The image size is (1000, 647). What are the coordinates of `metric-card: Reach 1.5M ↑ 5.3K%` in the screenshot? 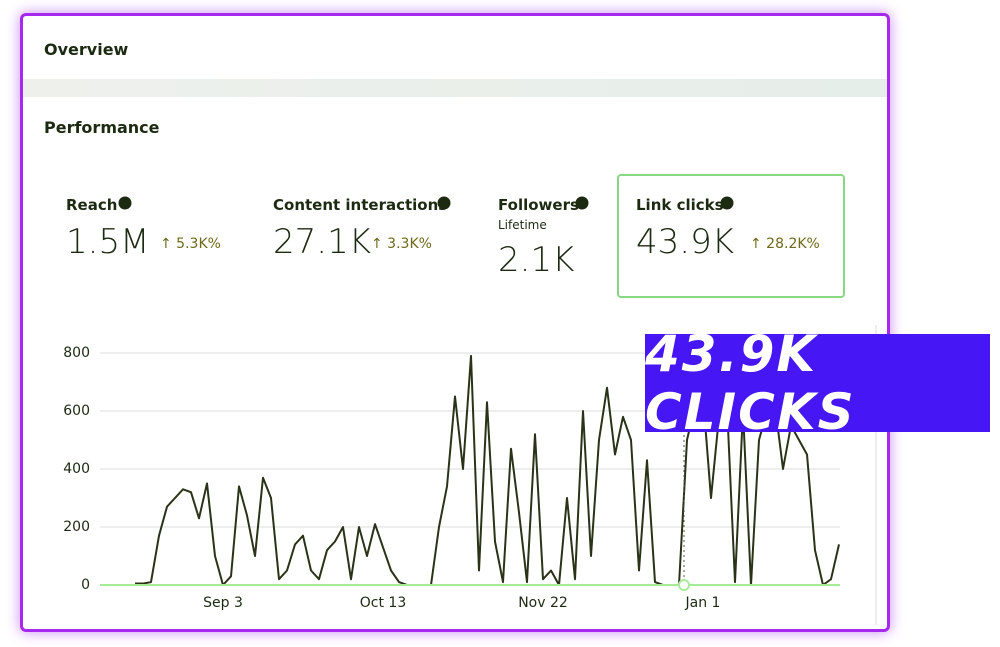 It's located at (153, 236).